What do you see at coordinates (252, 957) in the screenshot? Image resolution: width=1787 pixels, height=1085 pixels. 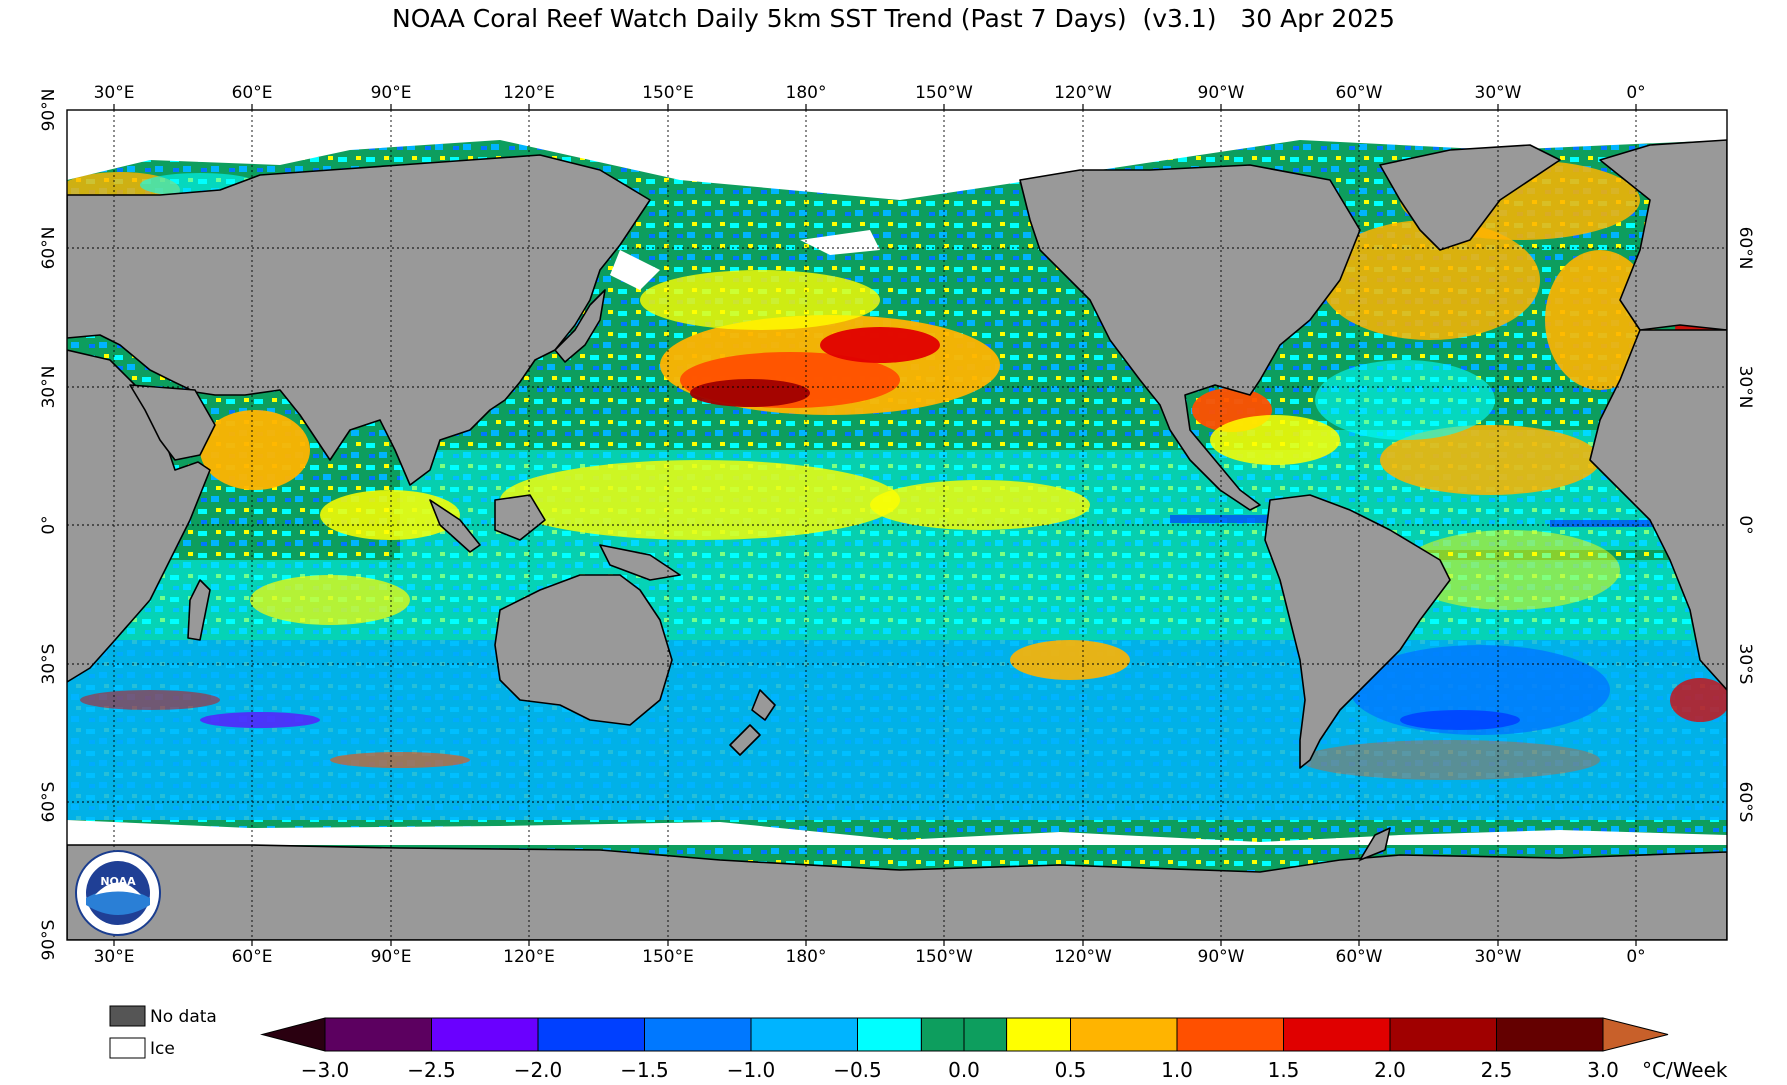 I see `lon-label-bottom: 60°E` at bounding box center [252, 957].